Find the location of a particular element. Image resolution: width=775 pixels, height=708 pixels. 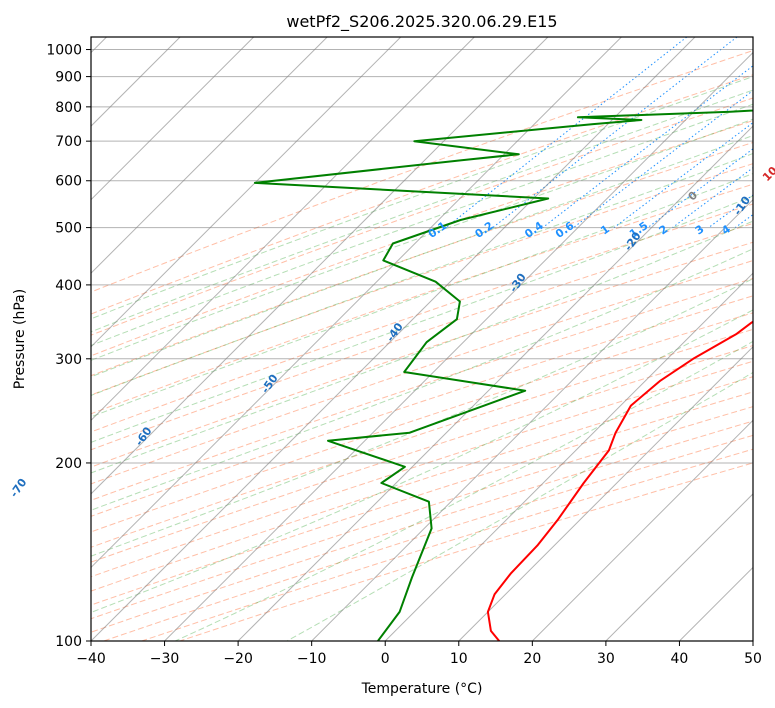

y-tick-label: 100 is located at coordinates (68, 642).